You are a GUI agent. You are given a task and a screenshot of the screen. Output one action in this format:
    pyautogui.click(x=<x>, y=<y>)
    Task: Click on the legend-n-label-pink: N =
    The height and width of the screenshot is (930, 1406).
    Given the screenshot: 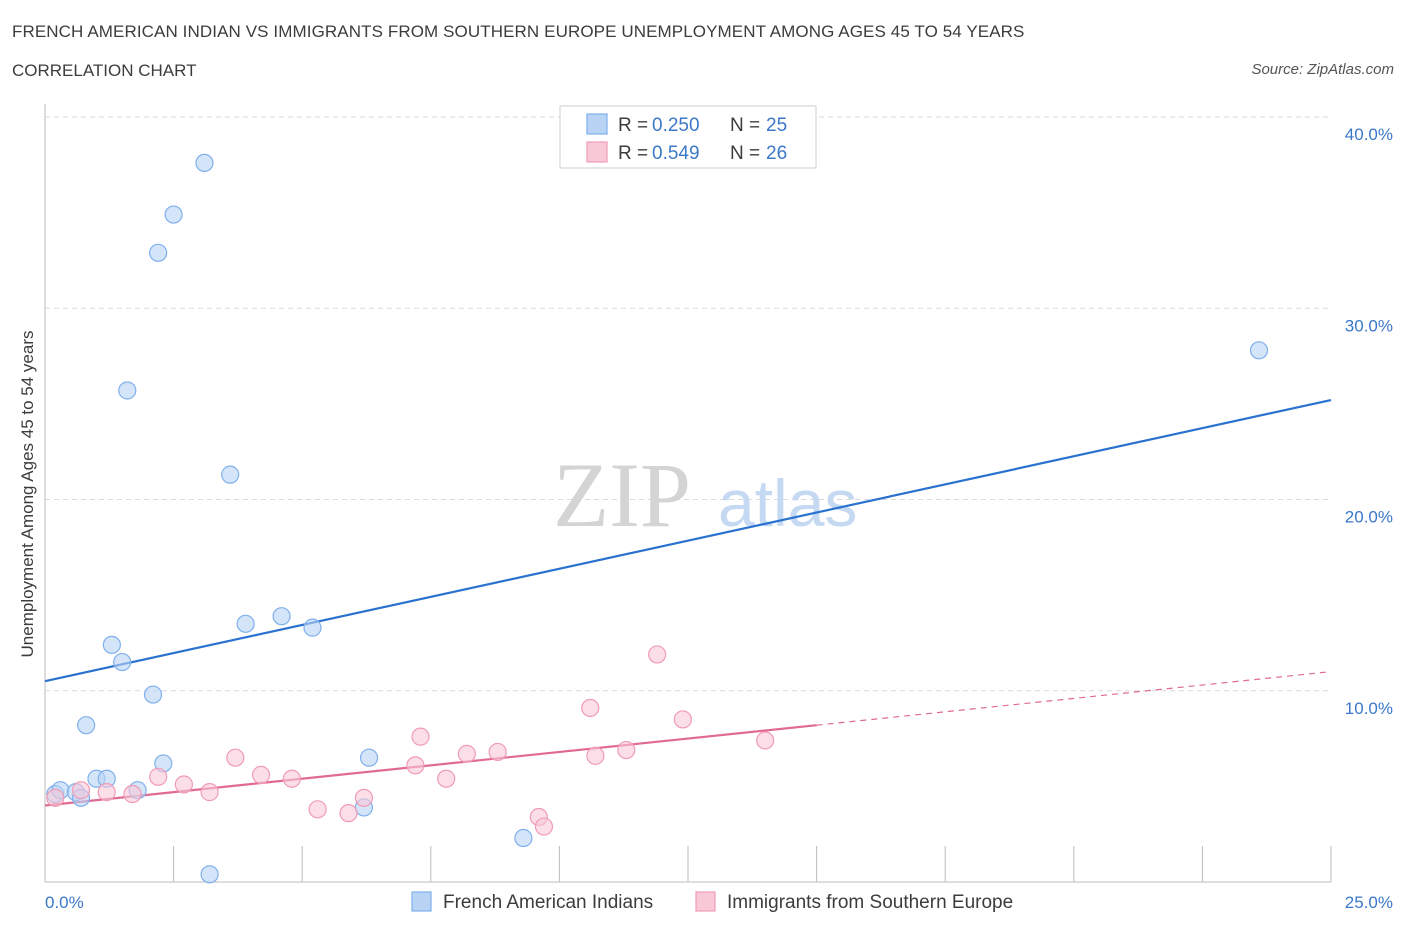 What is the action you would take?
    pyautogui.click(x=745, y=153)
    